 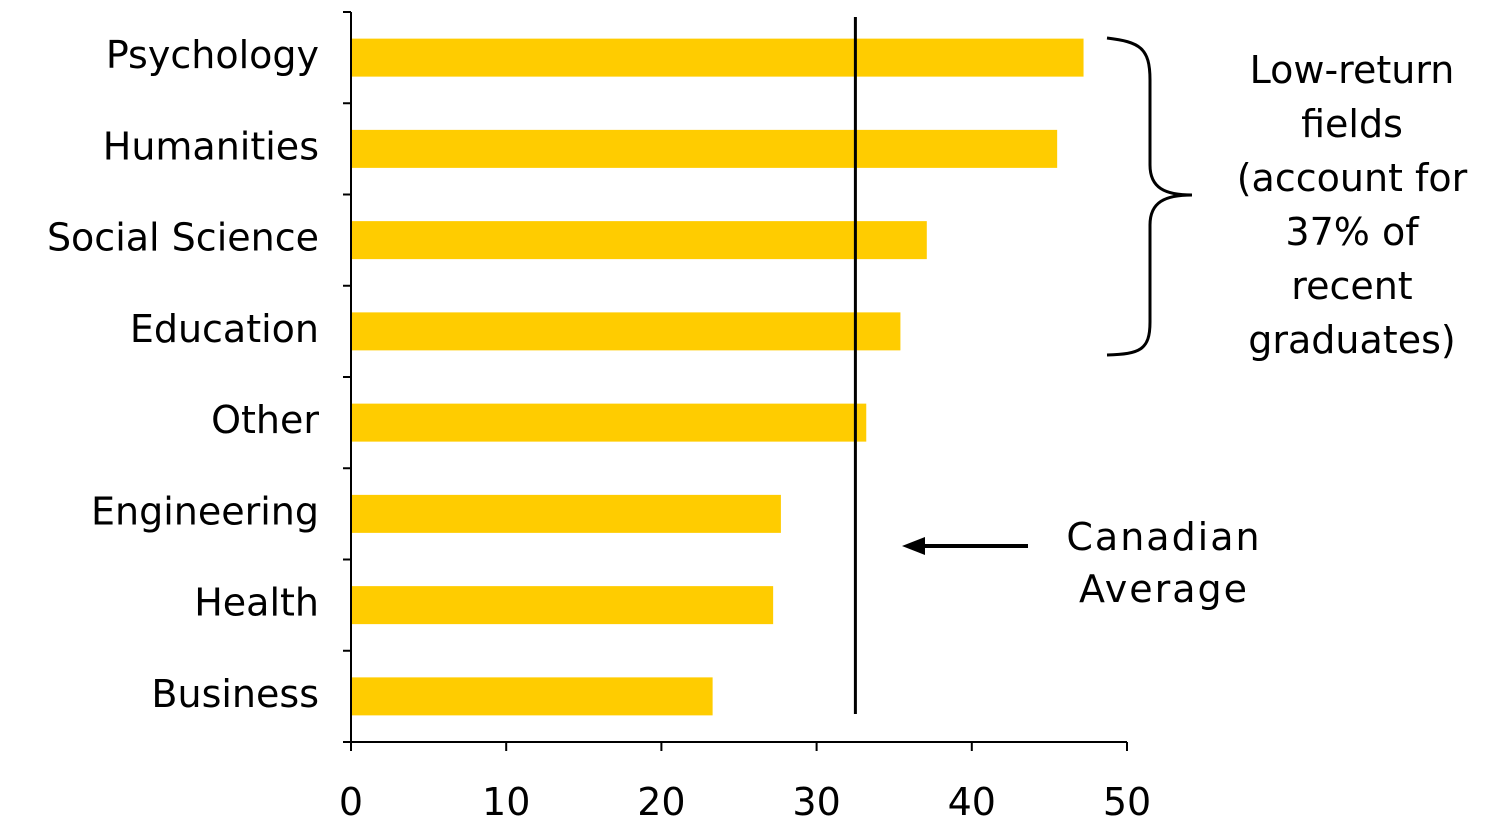 I want to click on bracket-label-line: Low-return, so click(x=1352, y=70).